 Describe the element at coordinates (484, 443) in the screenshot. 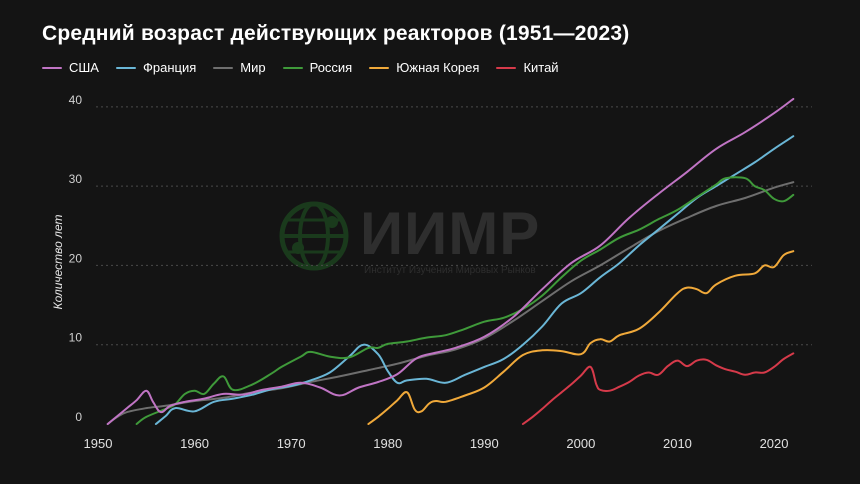

I see `x-tick-label: 1990` at that location.